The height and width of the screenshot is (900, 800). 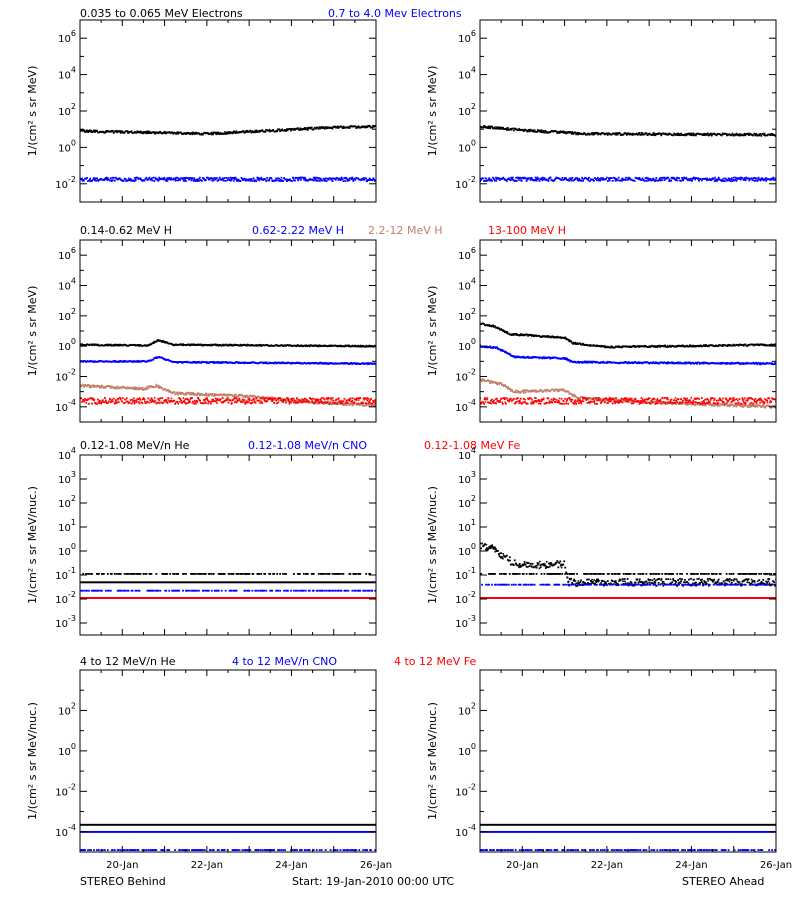 I want to click on plot-frame, so click(x=228, y=111).